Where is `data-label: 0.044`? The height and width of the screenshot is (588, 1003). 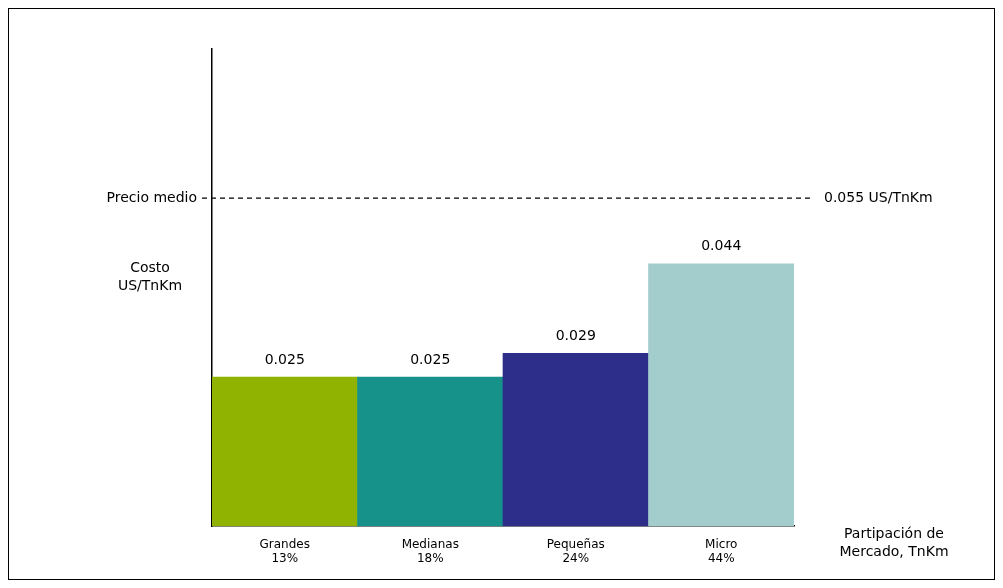 data-label: 0.044 is located at coordinates (721, 245).